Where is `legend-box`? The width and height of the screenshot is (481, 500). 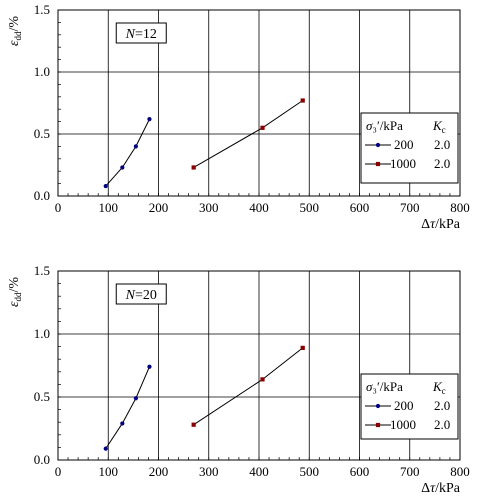
legend-box is located at coordinates (409, 148).